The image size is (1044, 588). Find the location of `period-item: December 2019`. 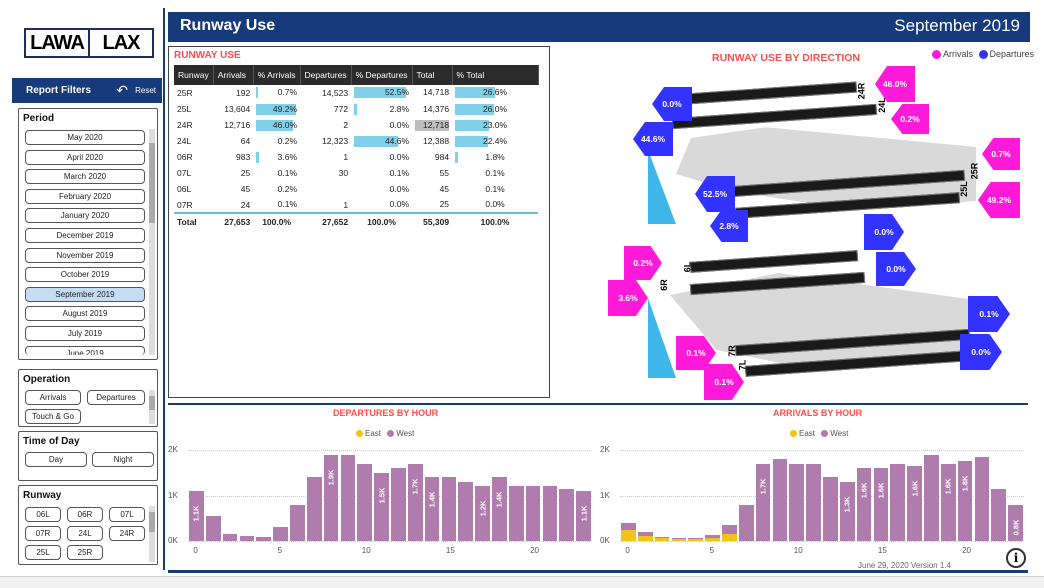

period-item: December 2019 is located at coordinates (85, 235).